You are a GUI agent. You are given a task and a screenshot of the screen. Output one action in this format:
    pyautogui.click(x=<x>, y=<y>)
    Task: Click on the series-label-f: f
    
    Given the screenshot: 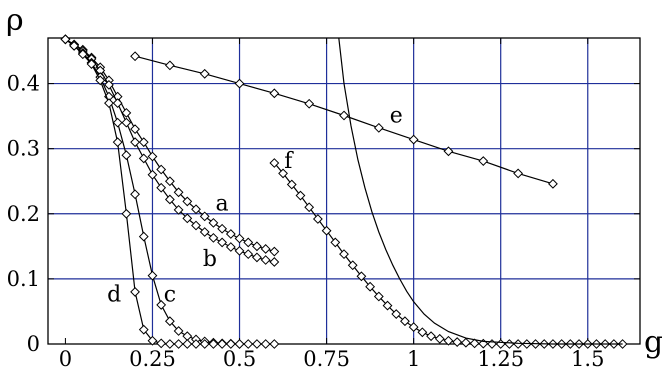 What is the action you would take?
    pyautogui.click(x=289, y=161)
    